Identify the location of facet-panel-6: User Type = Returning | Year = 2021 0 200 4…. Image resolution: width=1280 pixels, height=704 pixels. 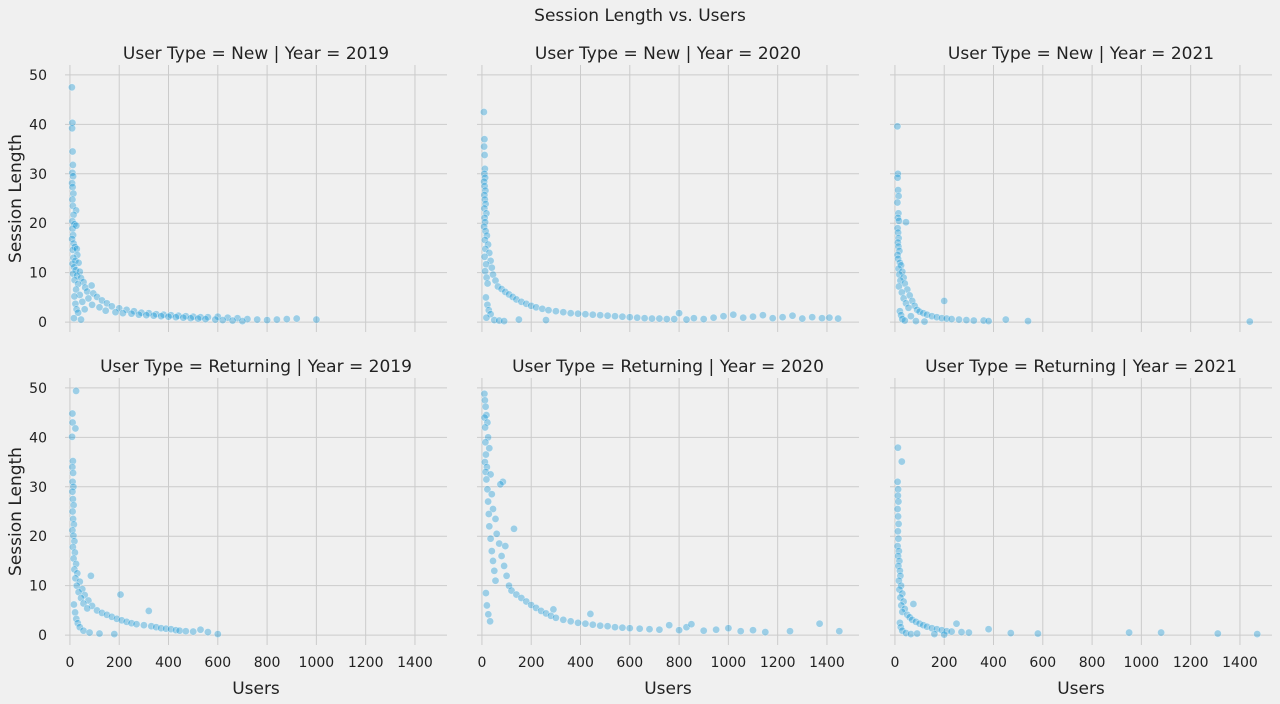
(1081, 528).